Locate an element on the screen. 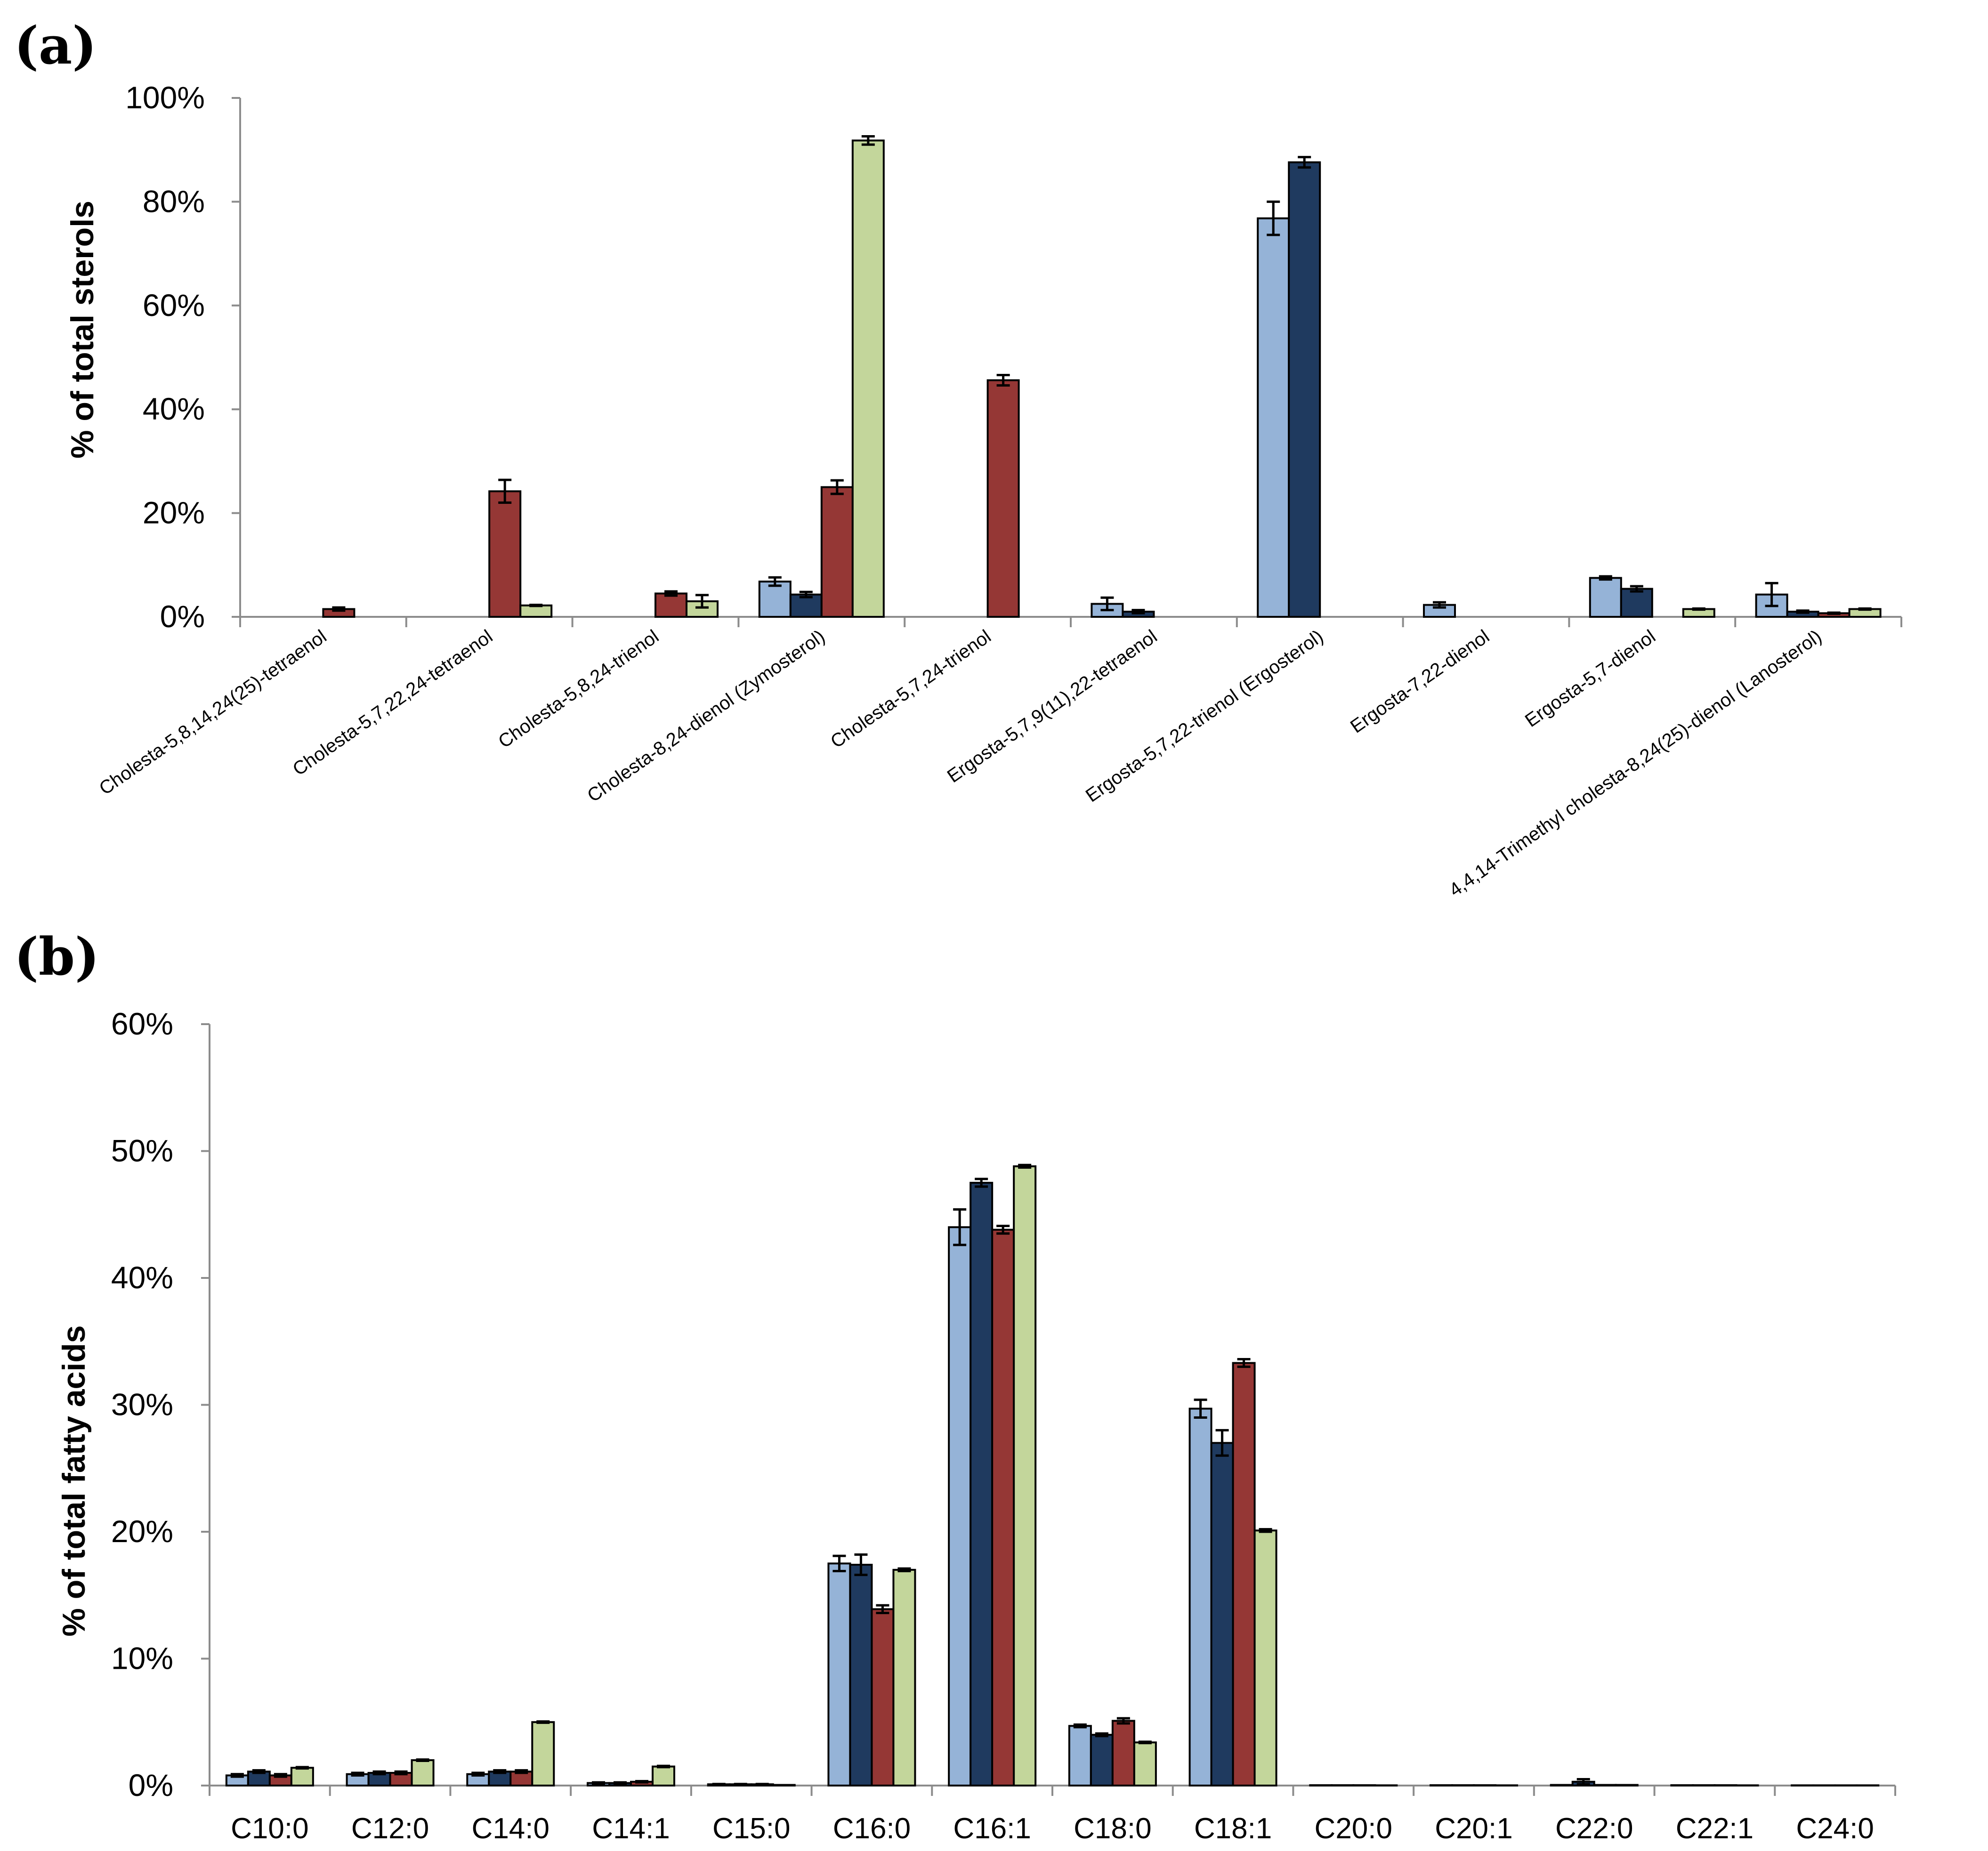 The image size is (1988, 1851). b-category-label: C24:0 is located at coordinates (1835, 1829).